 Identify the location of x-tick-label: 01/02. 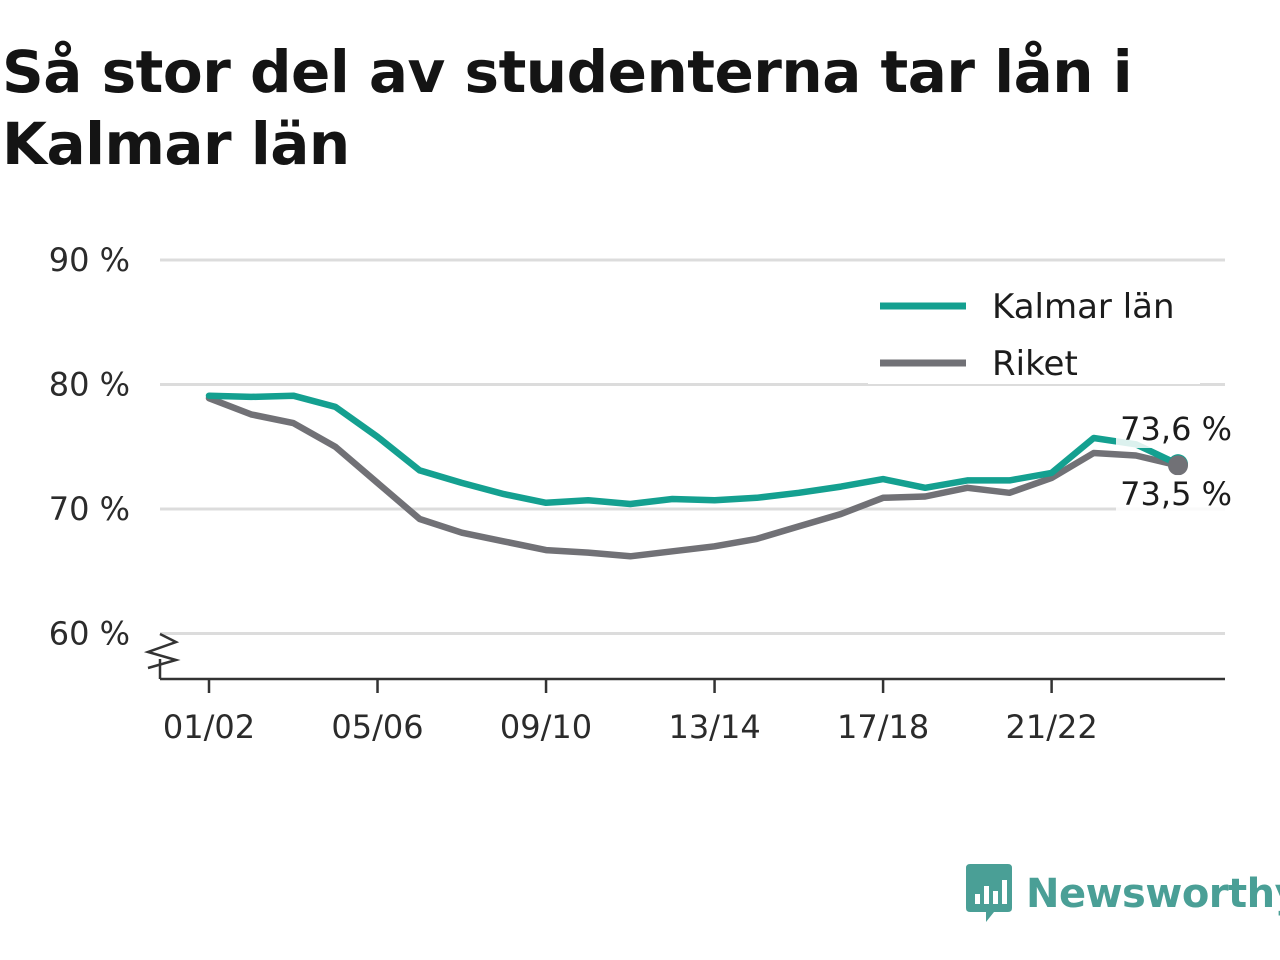
(209, 727).